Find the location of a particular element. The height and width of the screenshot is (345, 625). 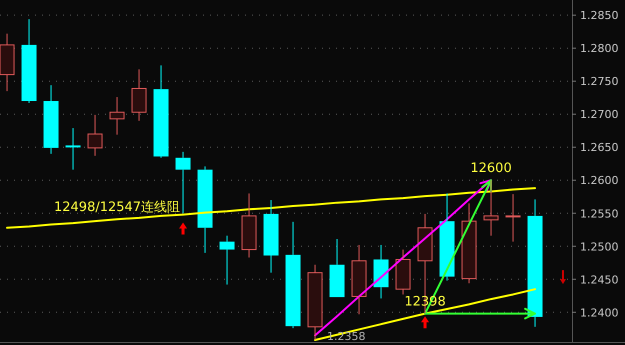

y-tick-label: 1.2700 is located at coordinates (599, 115).